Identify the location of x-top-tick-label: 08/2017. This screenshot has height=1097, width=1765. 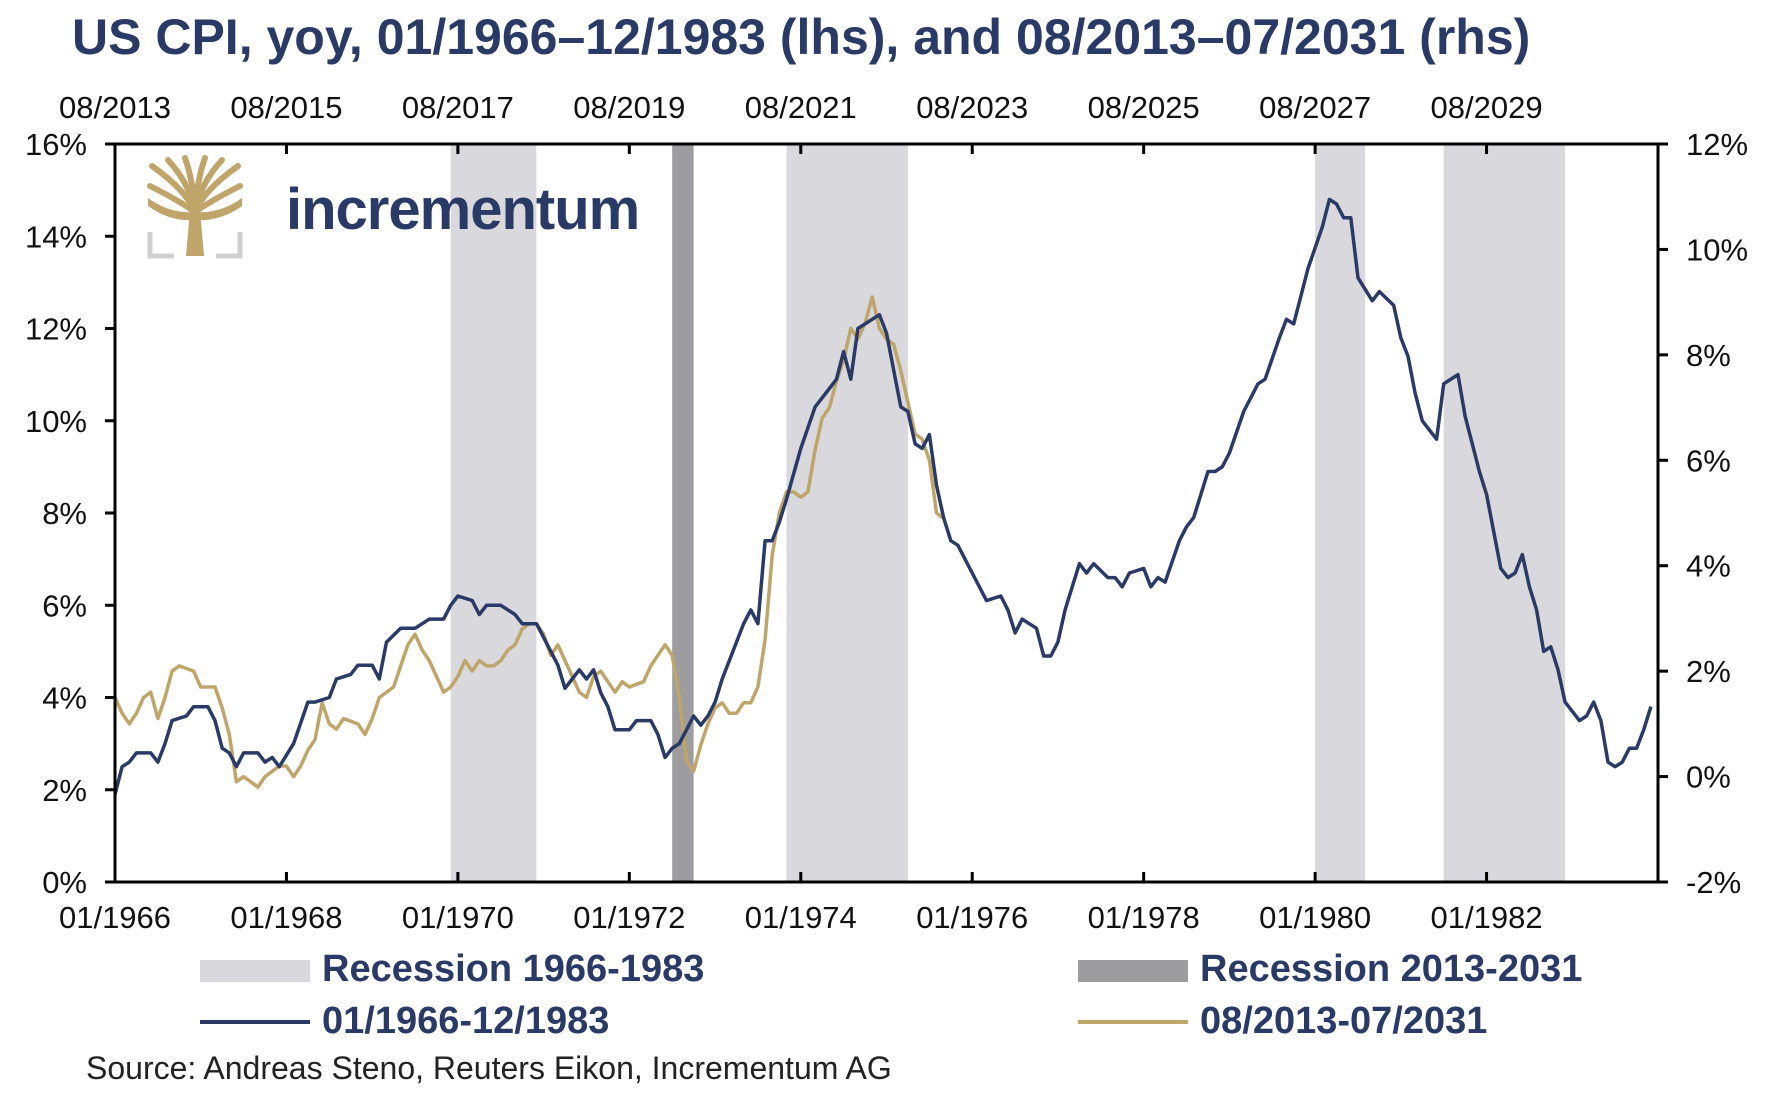
(458, 107).